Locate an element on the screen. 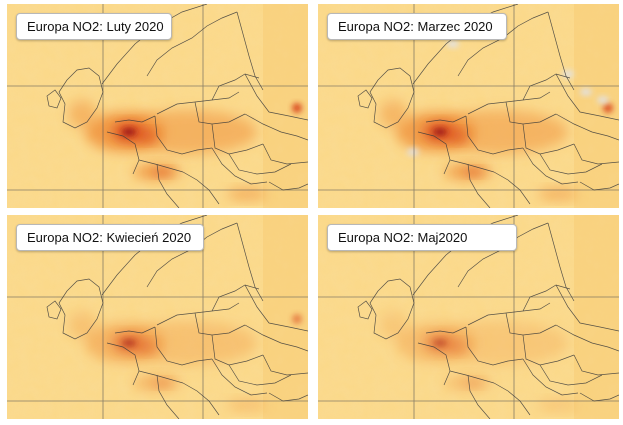 This screenshot has height=425, width=623. panel-title: Europa NO2: Marzec 2020 is located at coordinates (417, 26).